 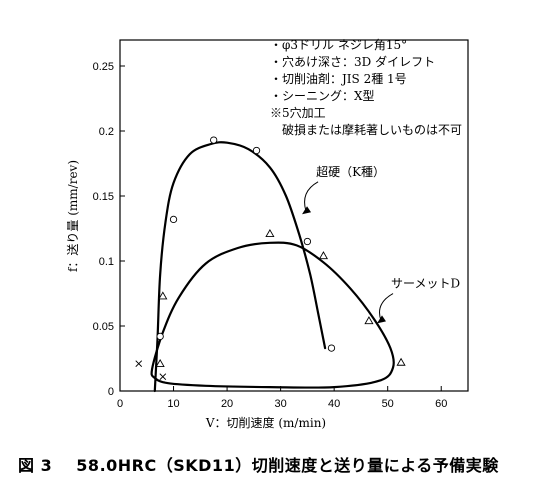 I want to click on x-tick-label: 10, so click(x=173, y=404).